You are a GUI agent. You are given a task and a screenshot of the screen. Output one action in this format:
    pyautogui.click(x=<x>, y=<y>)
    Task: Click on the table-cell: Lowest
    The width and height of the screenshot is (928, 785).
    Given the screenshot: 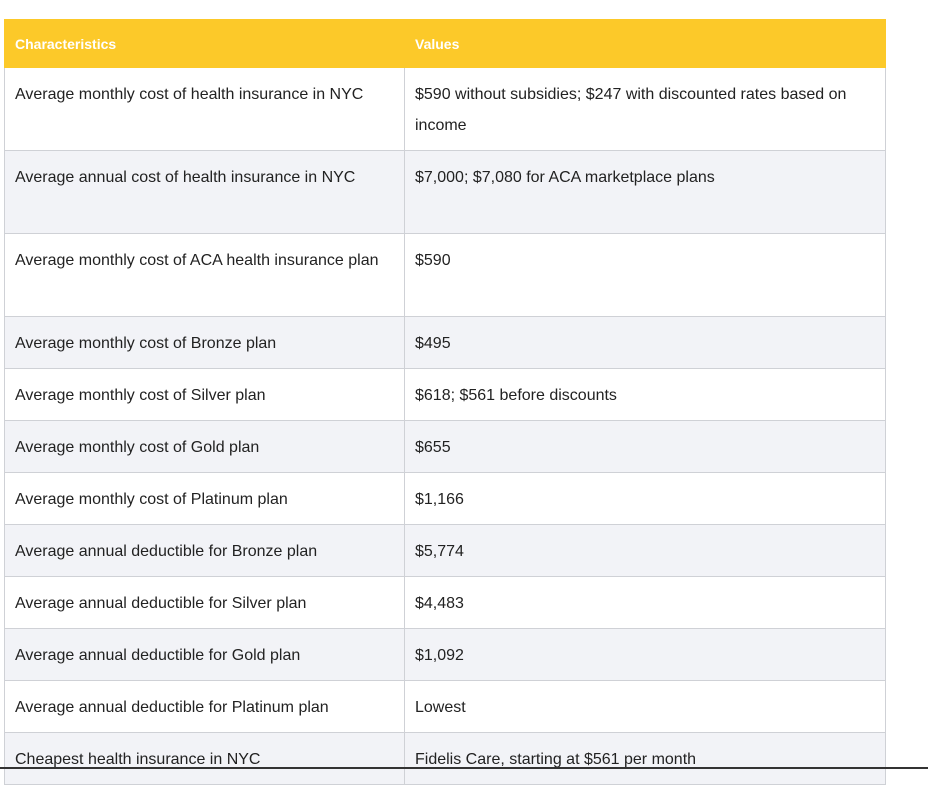 What is the action you would take?
    pyautogui.click(x=645, y=707)
    